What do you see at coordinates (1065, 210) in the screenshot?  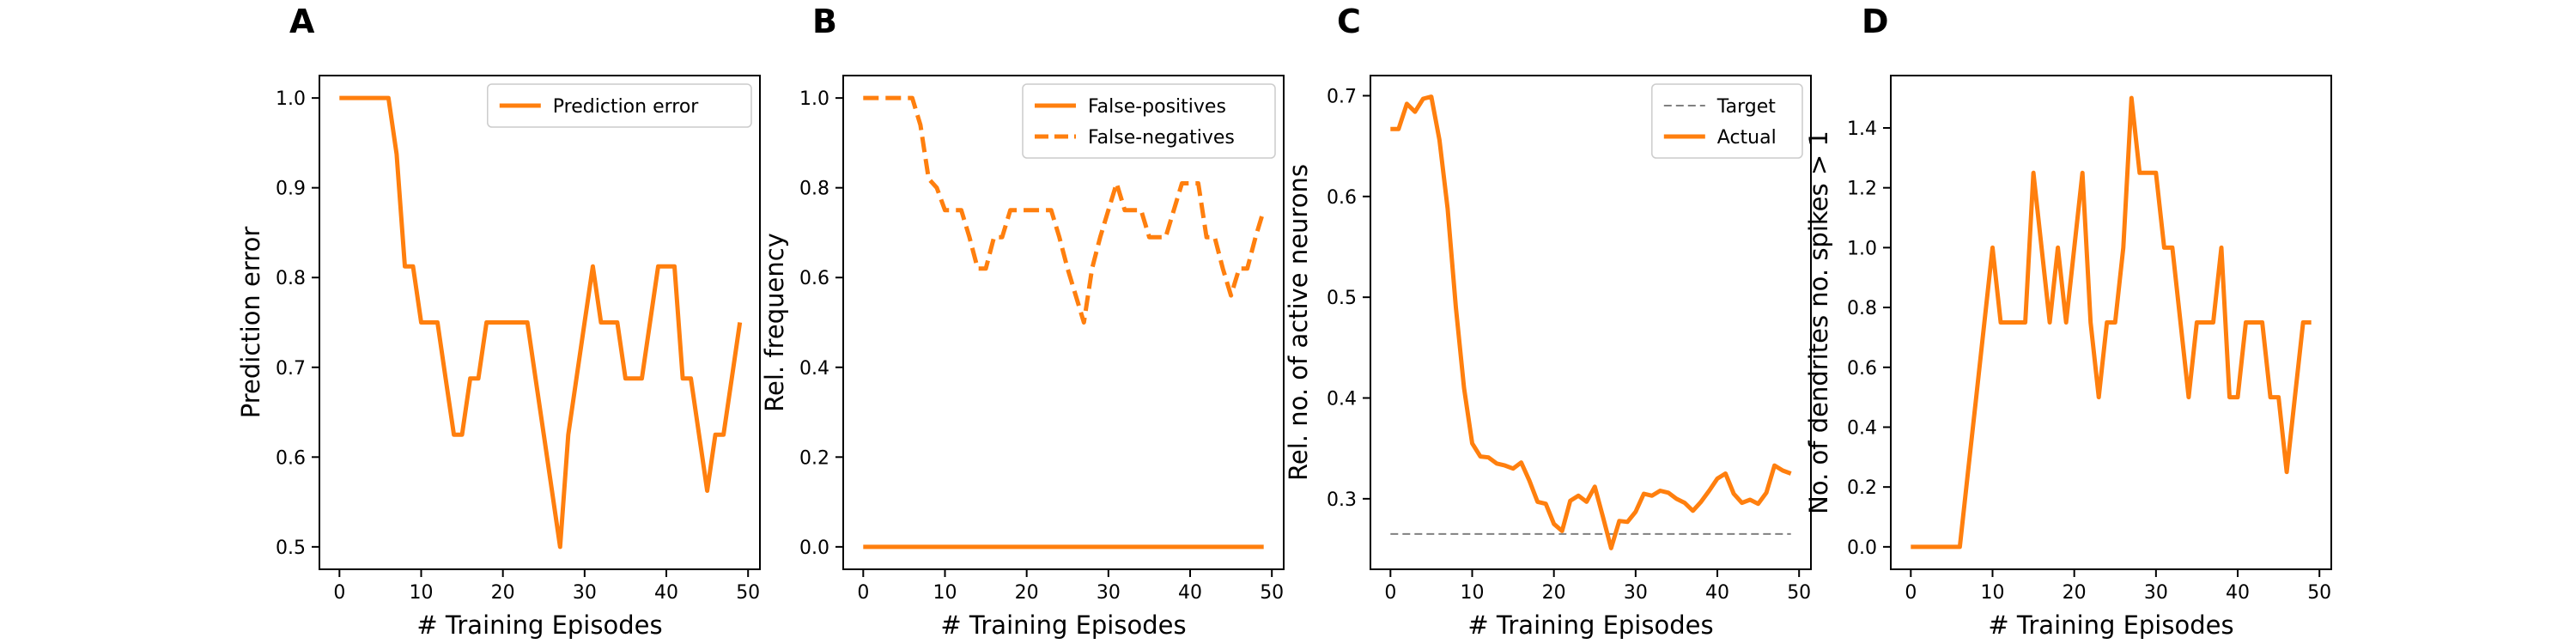 I see `series-line-false-negatives` at bounding box center [1065, 210].